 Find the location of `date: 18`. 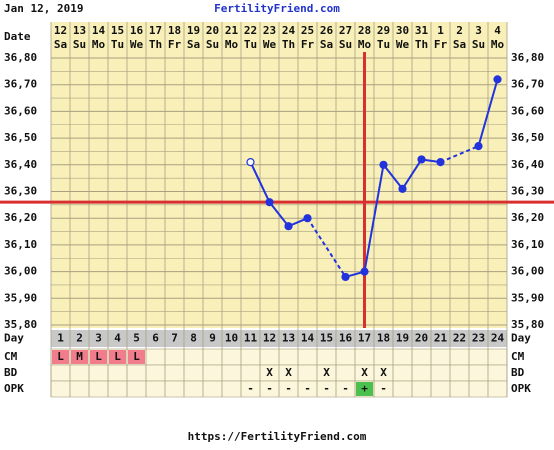

date: 18 is located at coordinates (174, 30).